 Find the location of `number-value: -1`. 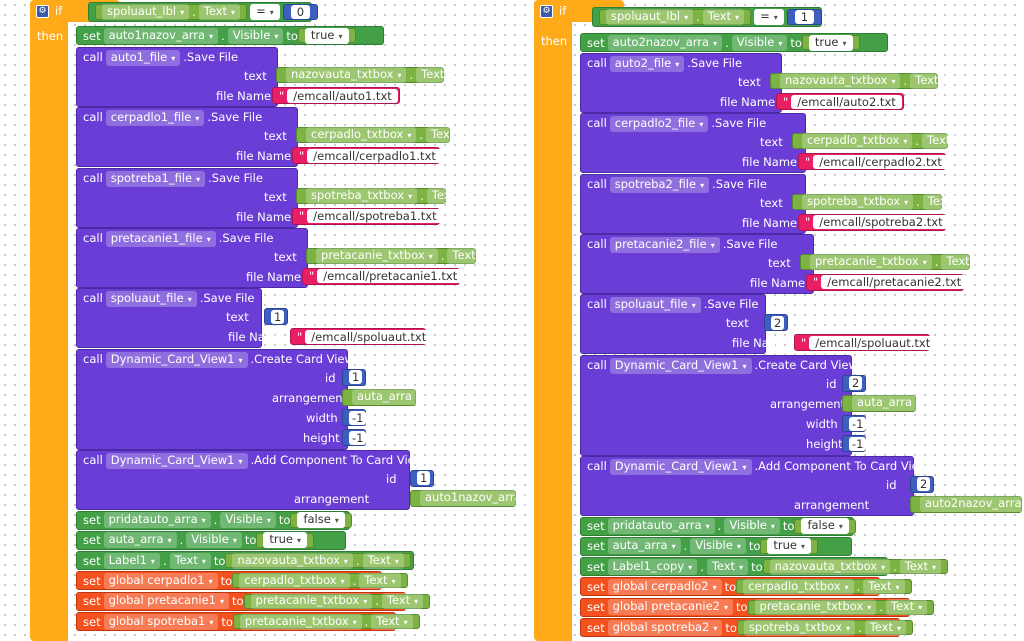

number-value: -1 is located at coordinates (358, 417).